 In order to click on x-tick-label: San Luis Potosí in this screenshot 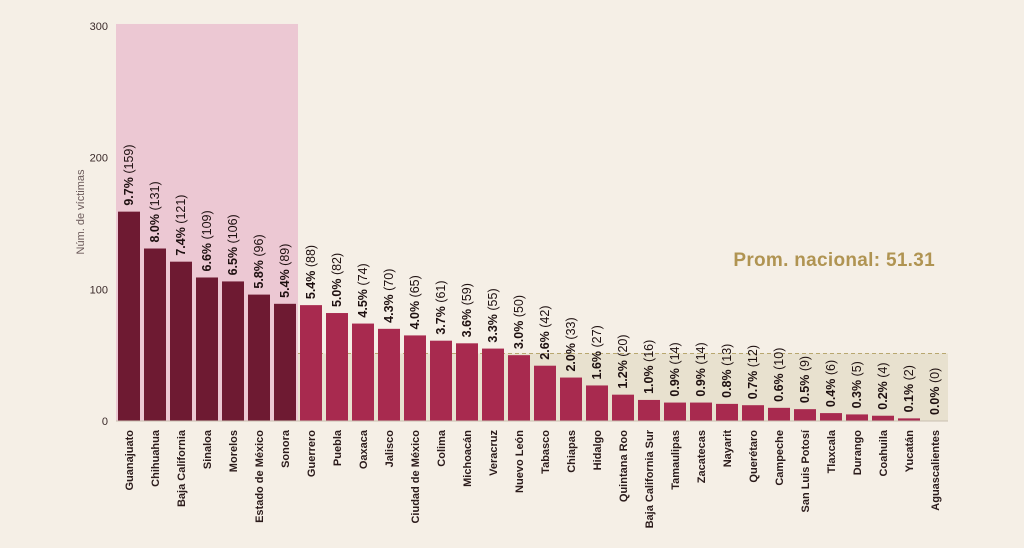, I will do `click(806, 470)`.